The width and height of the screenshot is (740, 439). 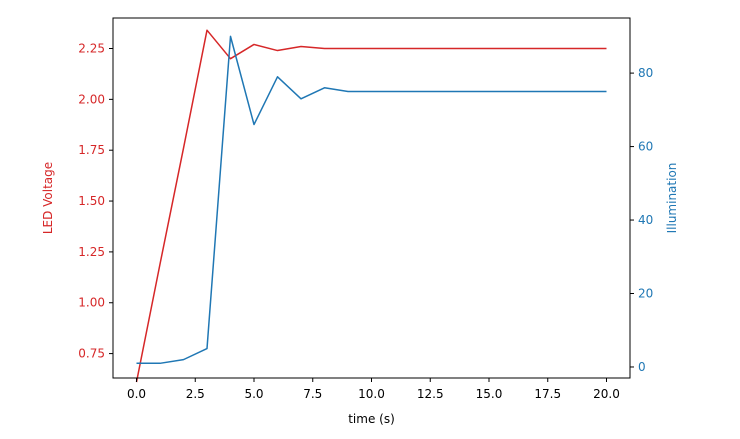 What do you see at coordinates (312, 394) in the screenshot?
I see `x-tick-label: 7.5` at bounding box center [312, 394].